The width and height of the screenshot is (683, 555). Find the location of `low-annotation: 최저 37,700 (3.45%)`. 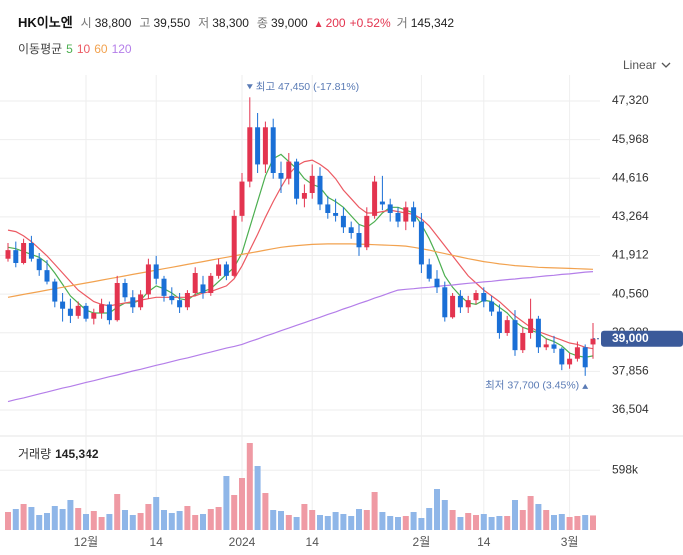

low-annotation: 최저 37,700 (3.45%) is located at coordinates (532, 386).